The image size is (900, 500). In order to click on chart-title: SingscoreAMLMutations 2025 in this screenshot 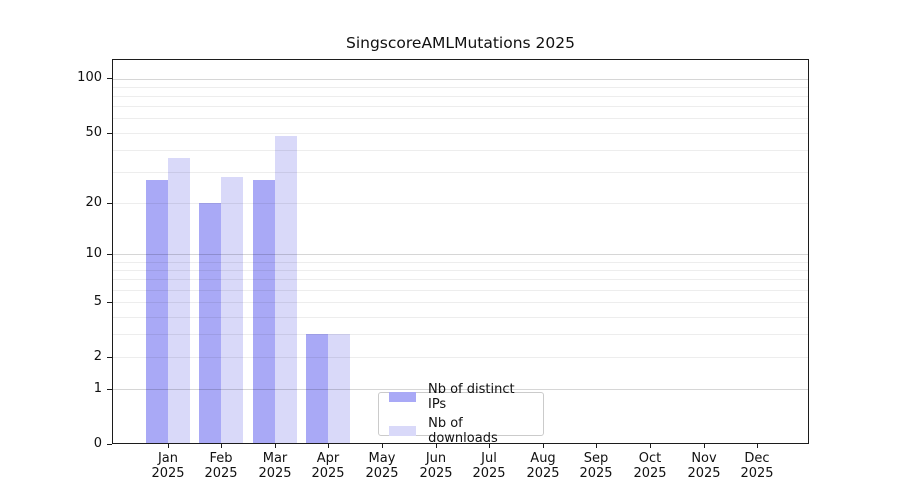, I will do `click(460, 43)`.